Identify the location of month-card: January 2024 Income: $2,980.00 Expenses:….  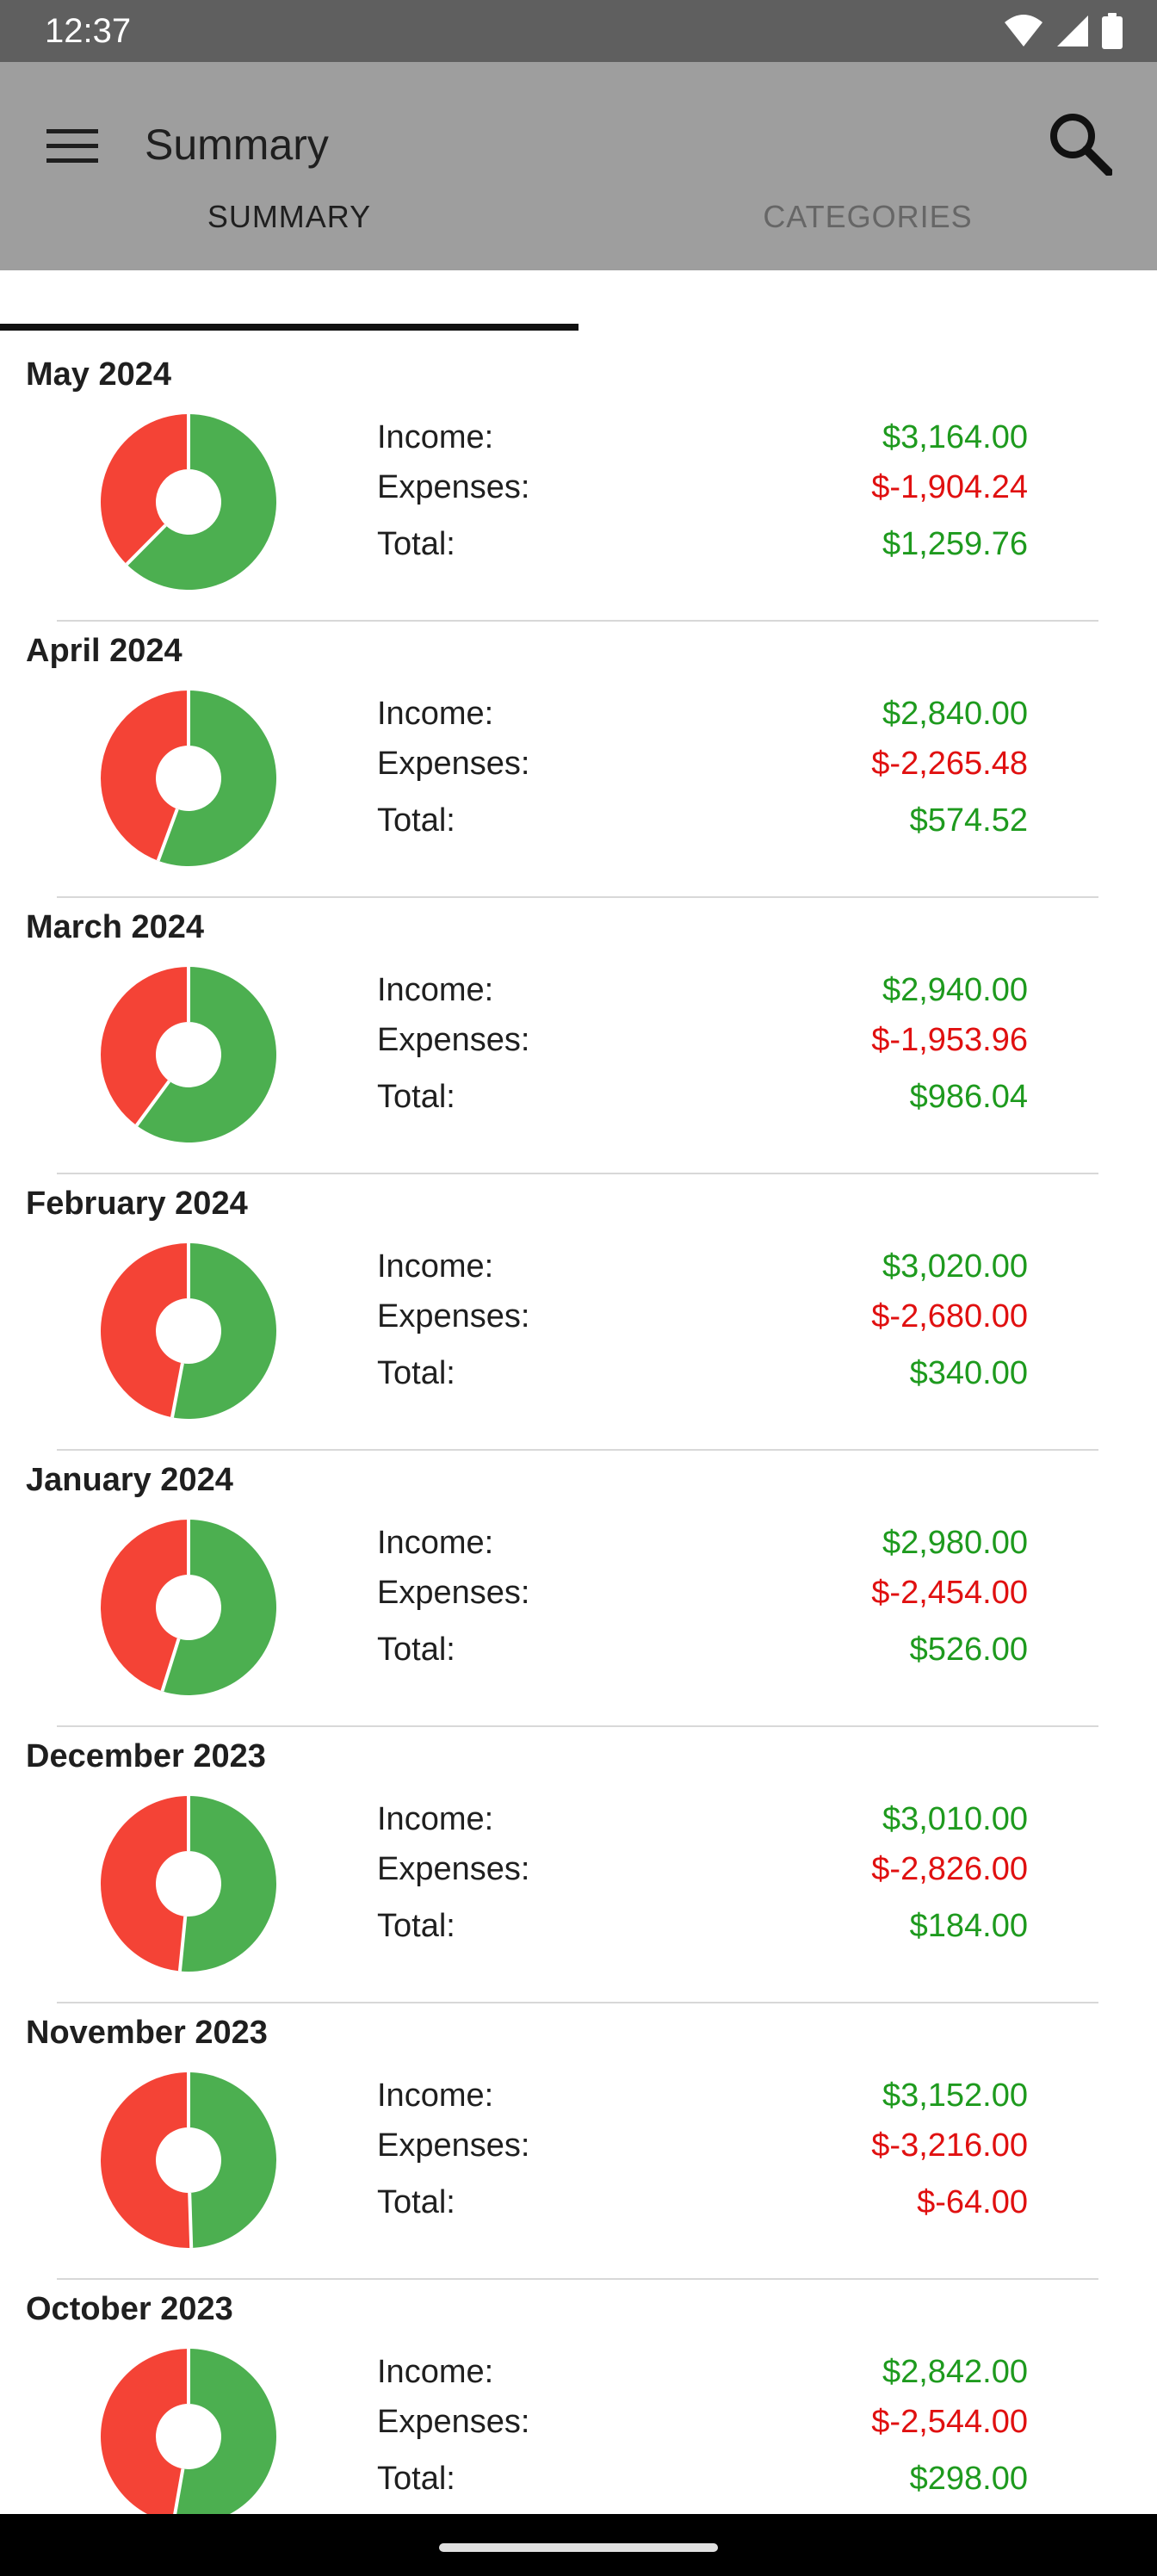
(579, 1581).